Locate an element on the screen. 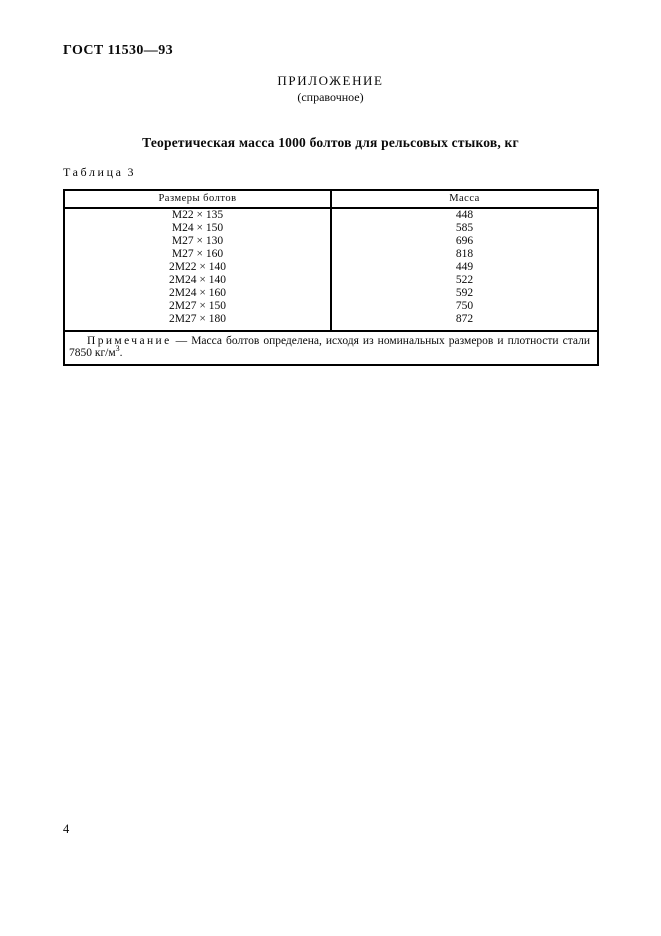  table-caption: Таблица 3 is located at coordinates (98, 172).